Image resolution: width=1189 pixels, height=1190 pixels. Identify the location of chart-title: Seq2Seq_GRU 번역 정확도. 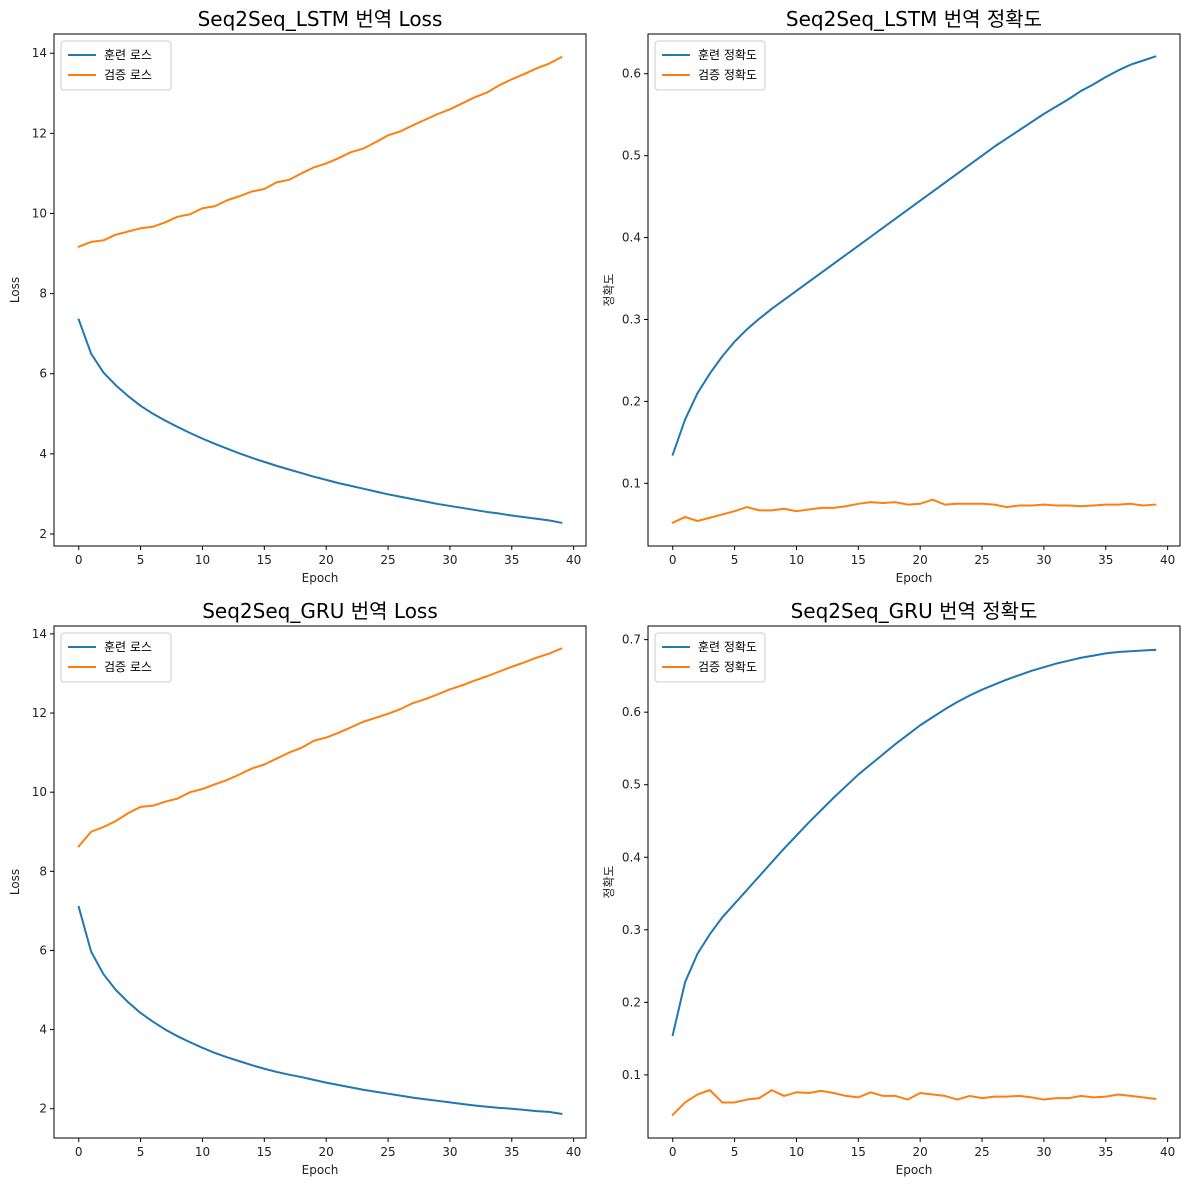
(914, 611).